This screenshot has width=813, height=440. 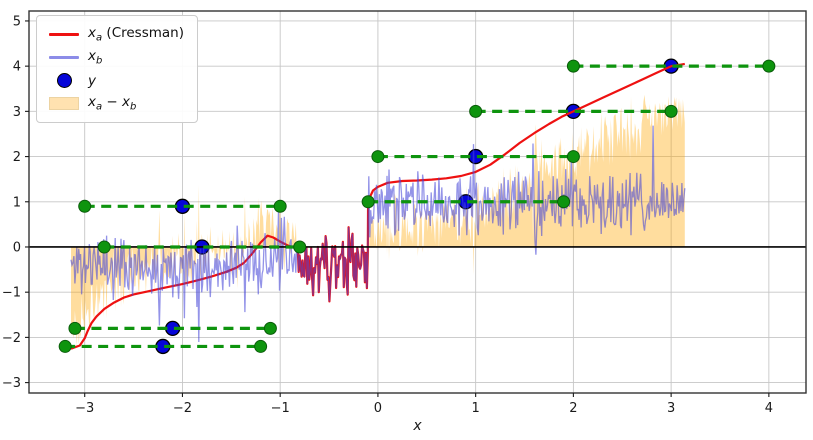 What do you see at coordinates (182, 408) in the screenshot?
I see `x-tick-label: −2` at bounding box center [182, 408].